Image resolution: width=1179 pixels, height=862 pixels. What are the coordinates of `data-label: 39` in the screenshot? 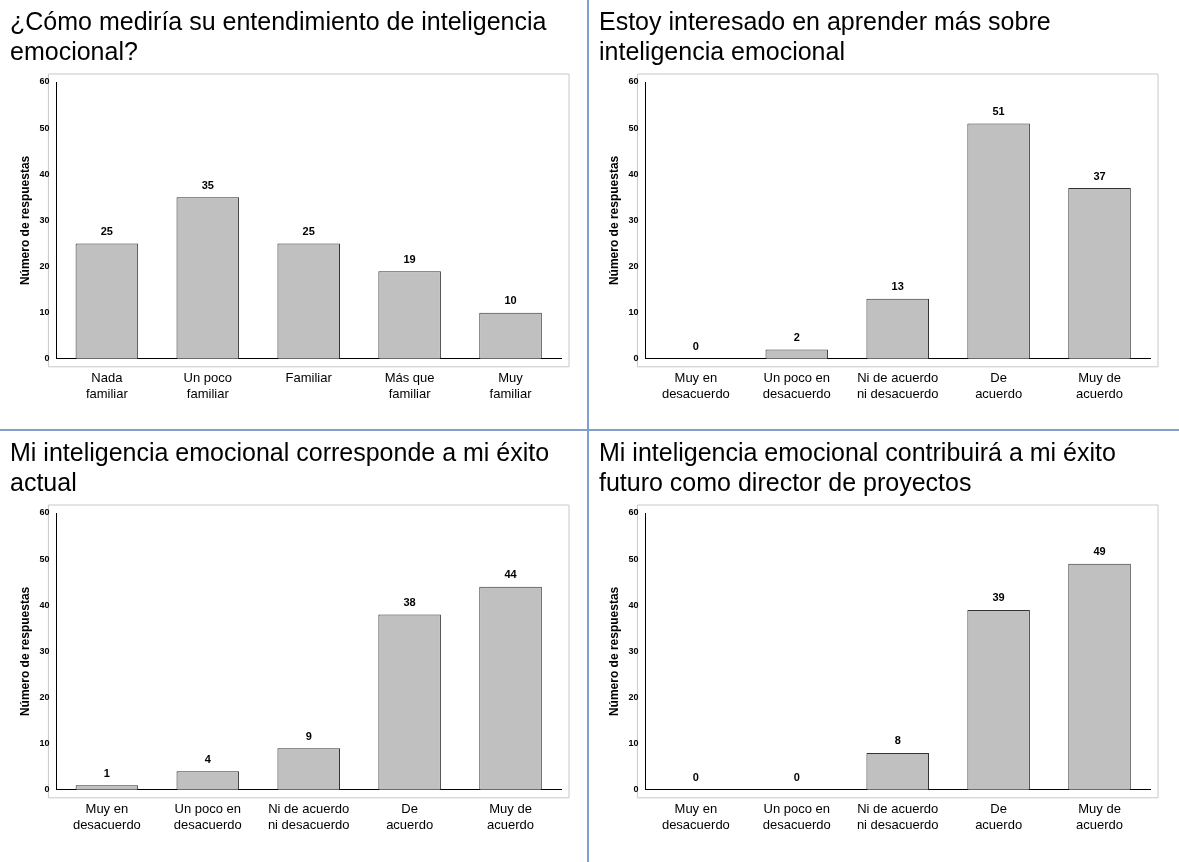 It's located at (998, 597).